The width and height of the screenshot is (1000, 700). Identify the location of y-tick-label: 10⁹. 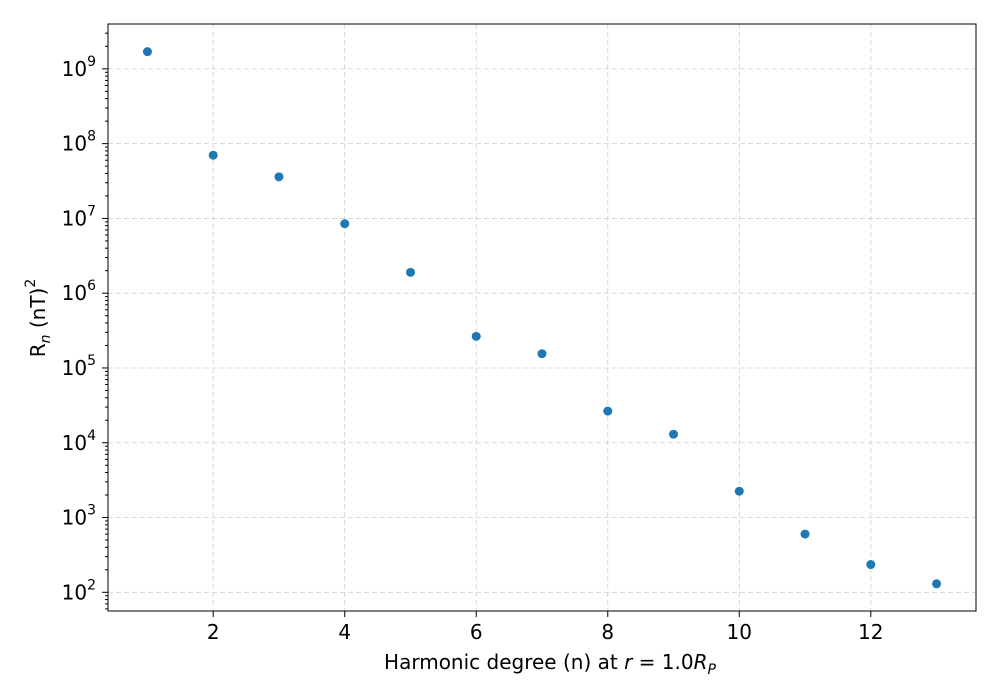
(79, 67).